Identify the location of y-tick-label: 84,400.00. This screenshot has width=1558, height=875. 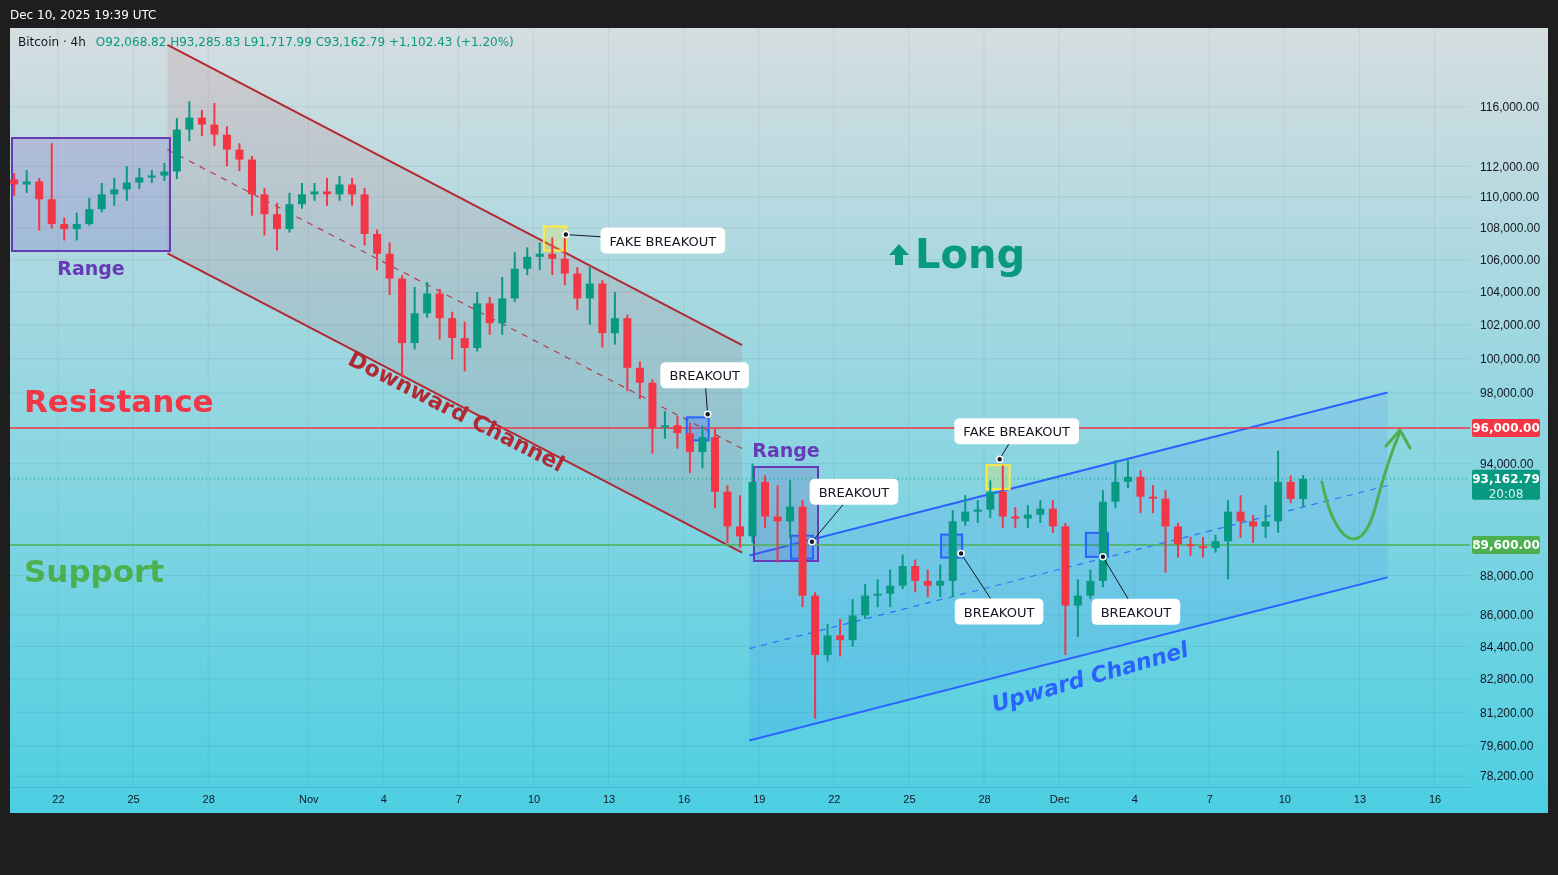
(1507, 646).